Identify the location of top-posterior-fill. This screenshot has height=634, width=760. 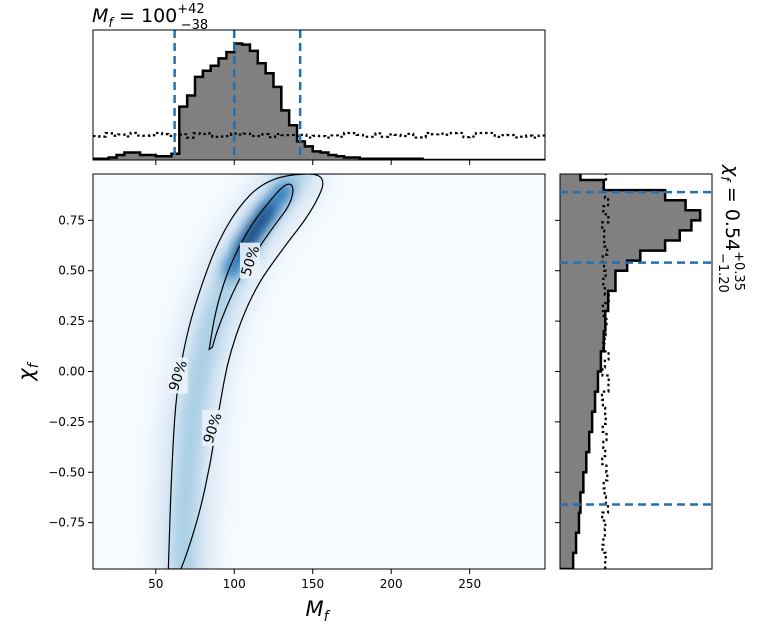
(319, 101).